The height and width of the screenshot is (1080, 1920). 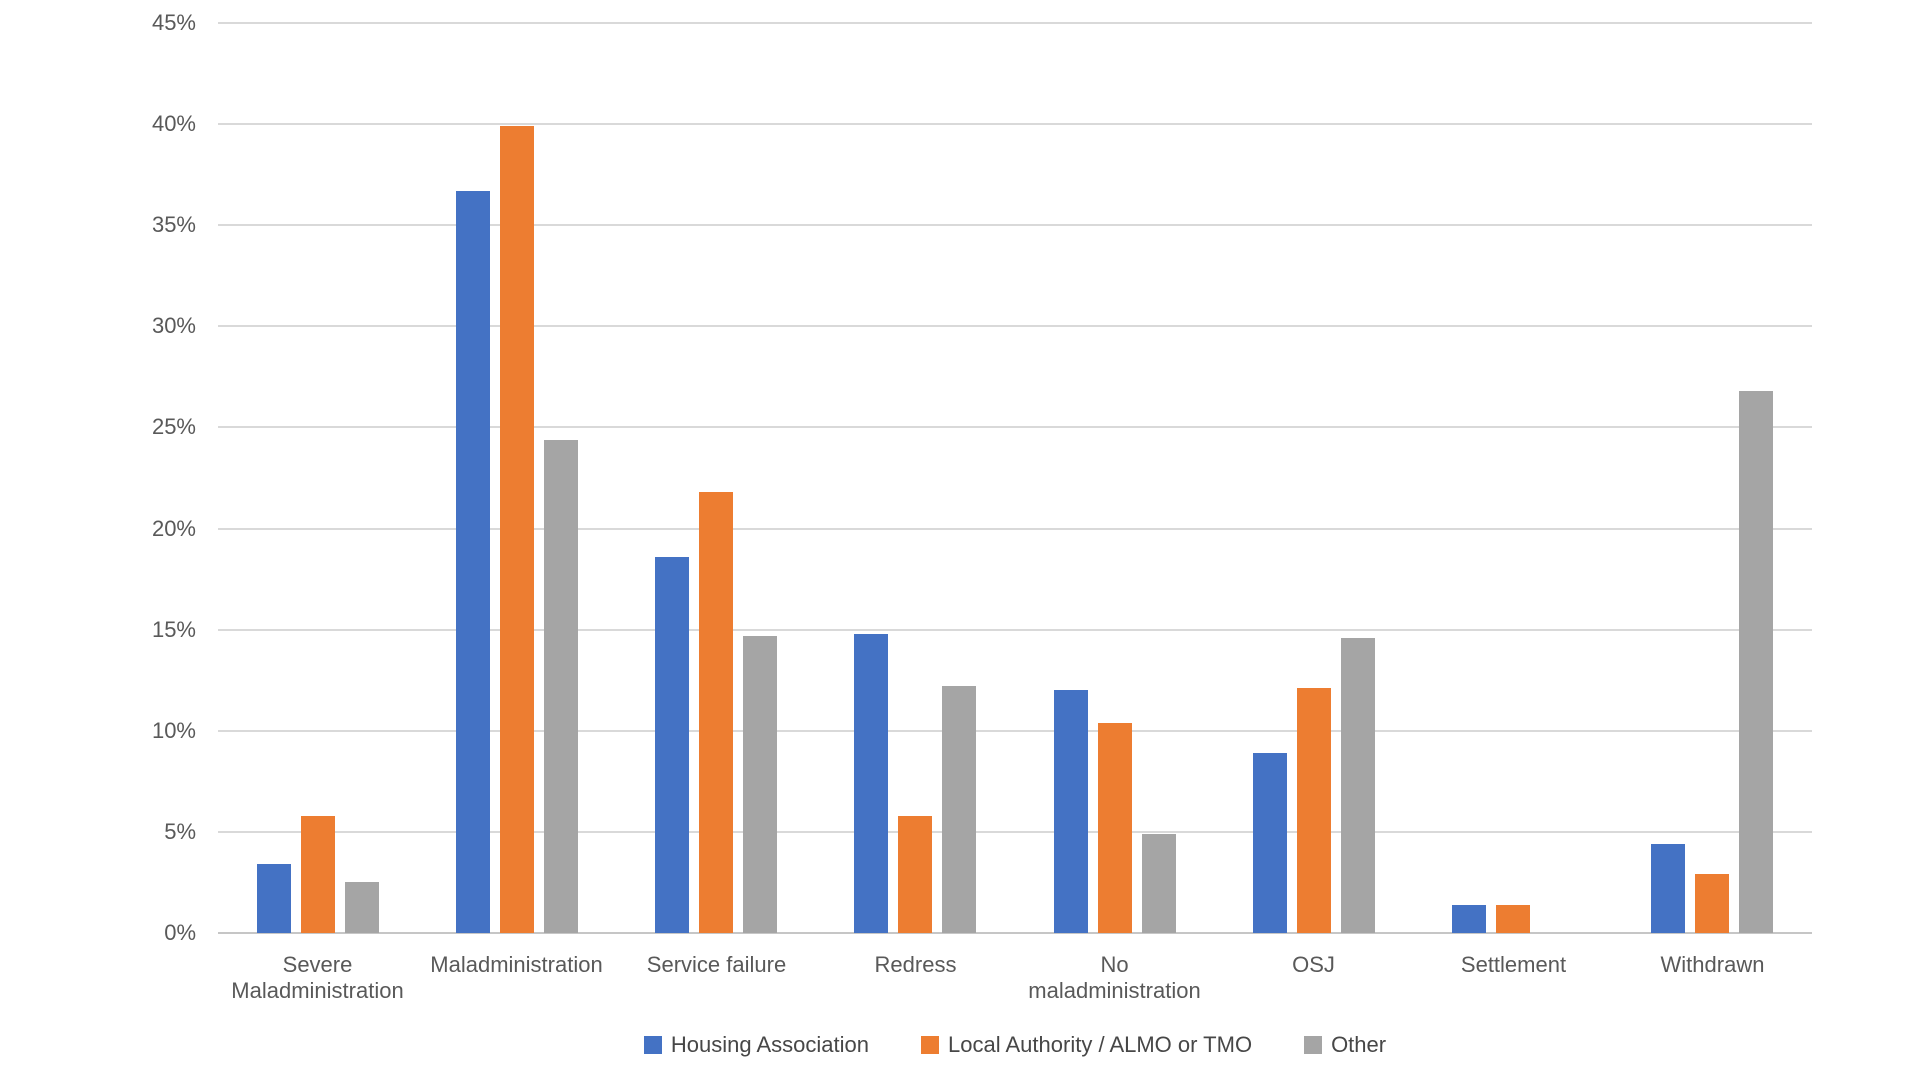 What do you see at coordinates (1015, 933) in the screenshot?
I see `x-axis-line` at bounding box center [1015, 933].